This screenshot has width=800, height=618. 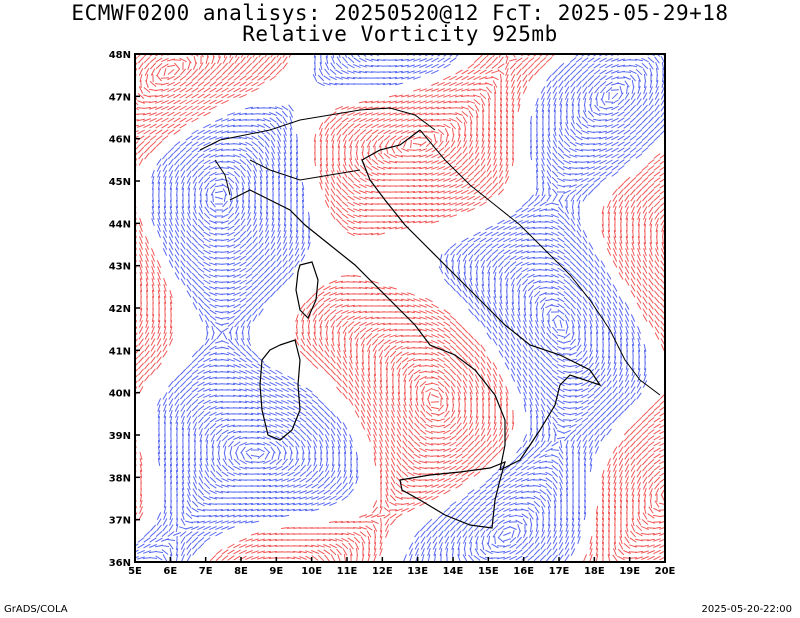 I want to click on y-tick-label: 44N, so click(x=120, y=224).